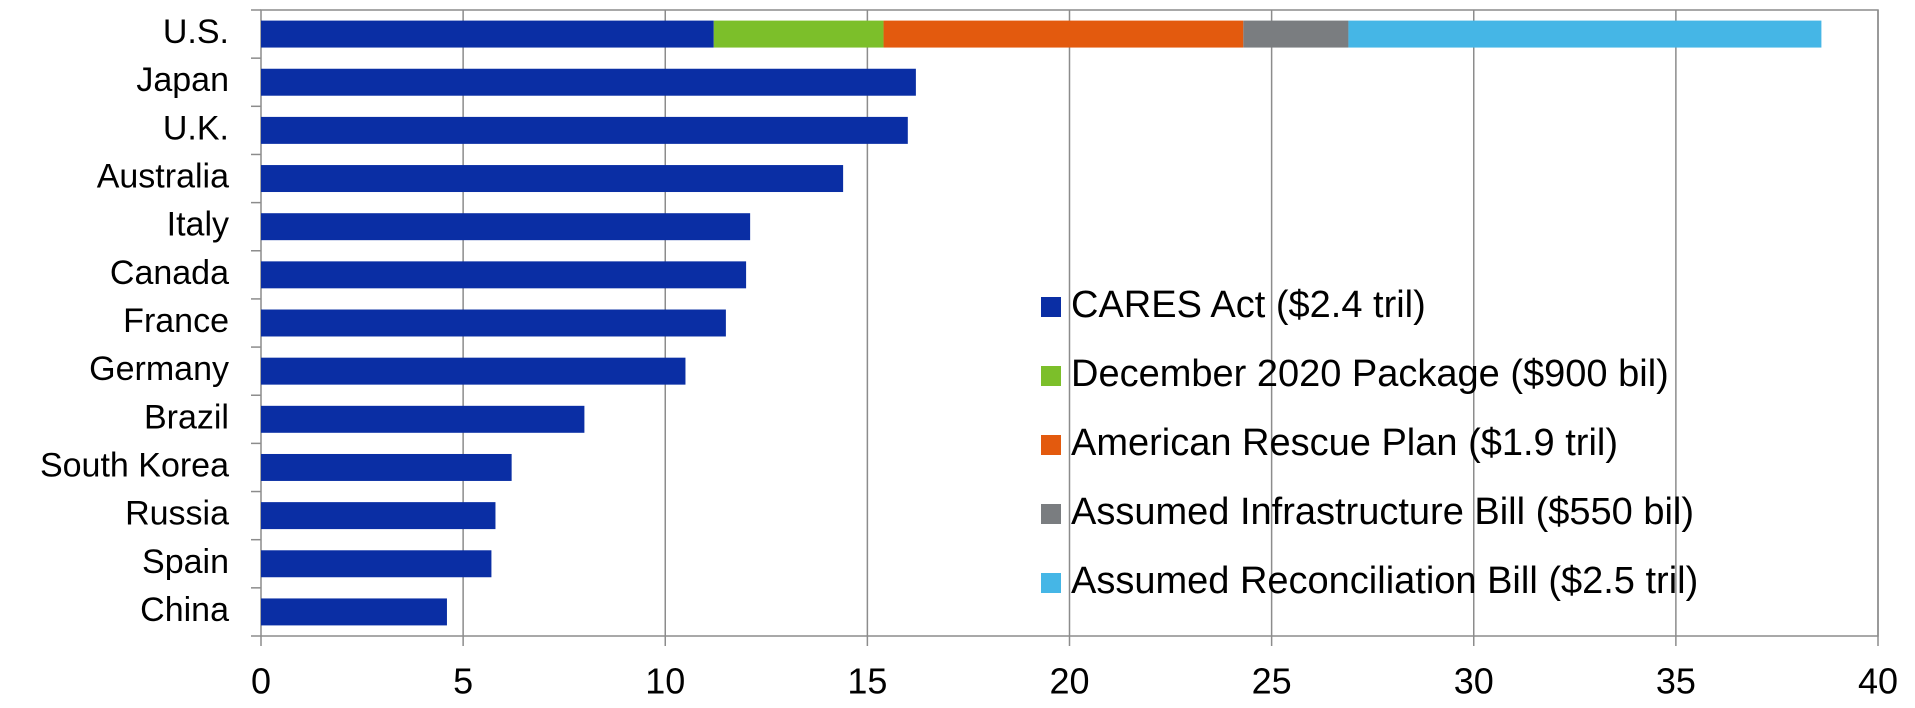  What do you see at coordinates (163, 177) in the screenshot?
I see `y-tick-label: Australia` at bounding box center [163, 177].